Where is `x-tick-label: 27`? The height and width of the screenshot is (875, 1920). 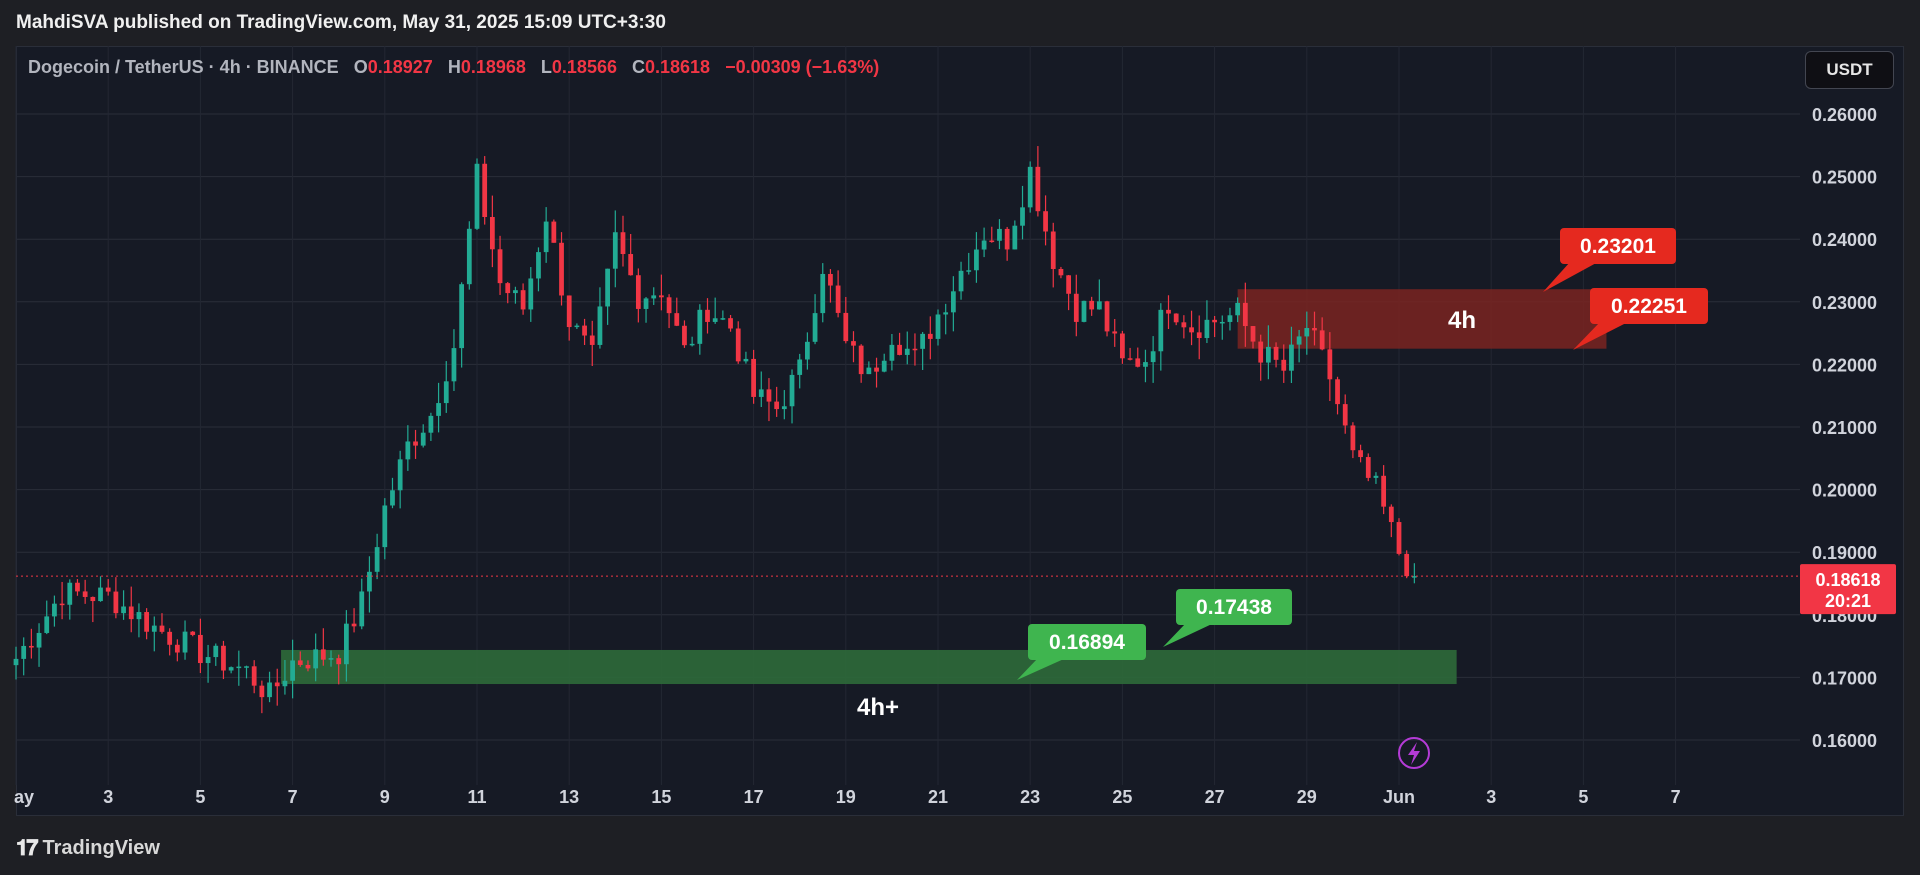
x-tick-label: 27 is located at coordinates (1215, 797).